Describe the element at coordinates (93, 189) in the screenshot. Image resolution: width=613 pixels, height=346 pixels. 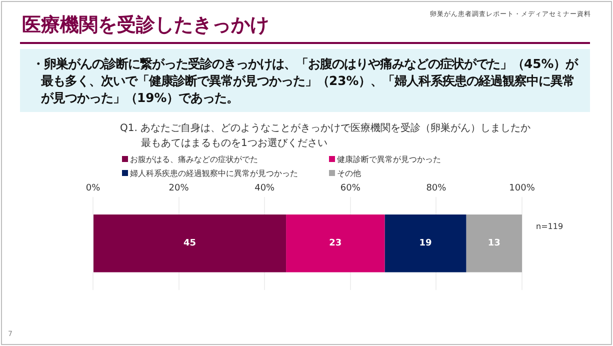
I see `x-tick-label: 0%` at that location.